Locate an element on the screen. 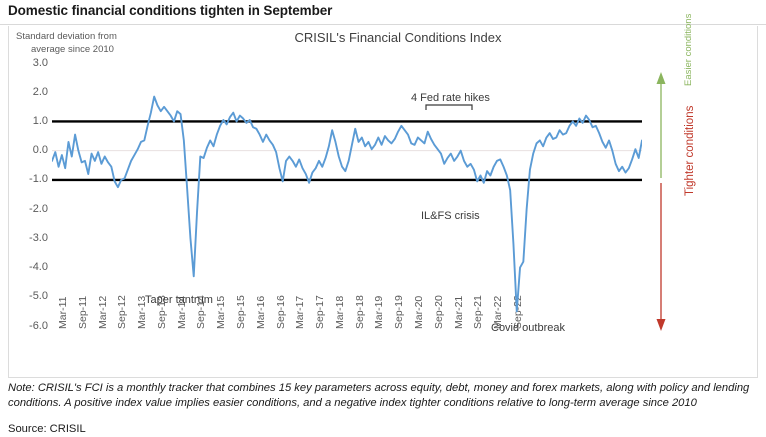 The image size is (766, 437). x-tick-label: Sep-18 is located at coordinates (355, 336).